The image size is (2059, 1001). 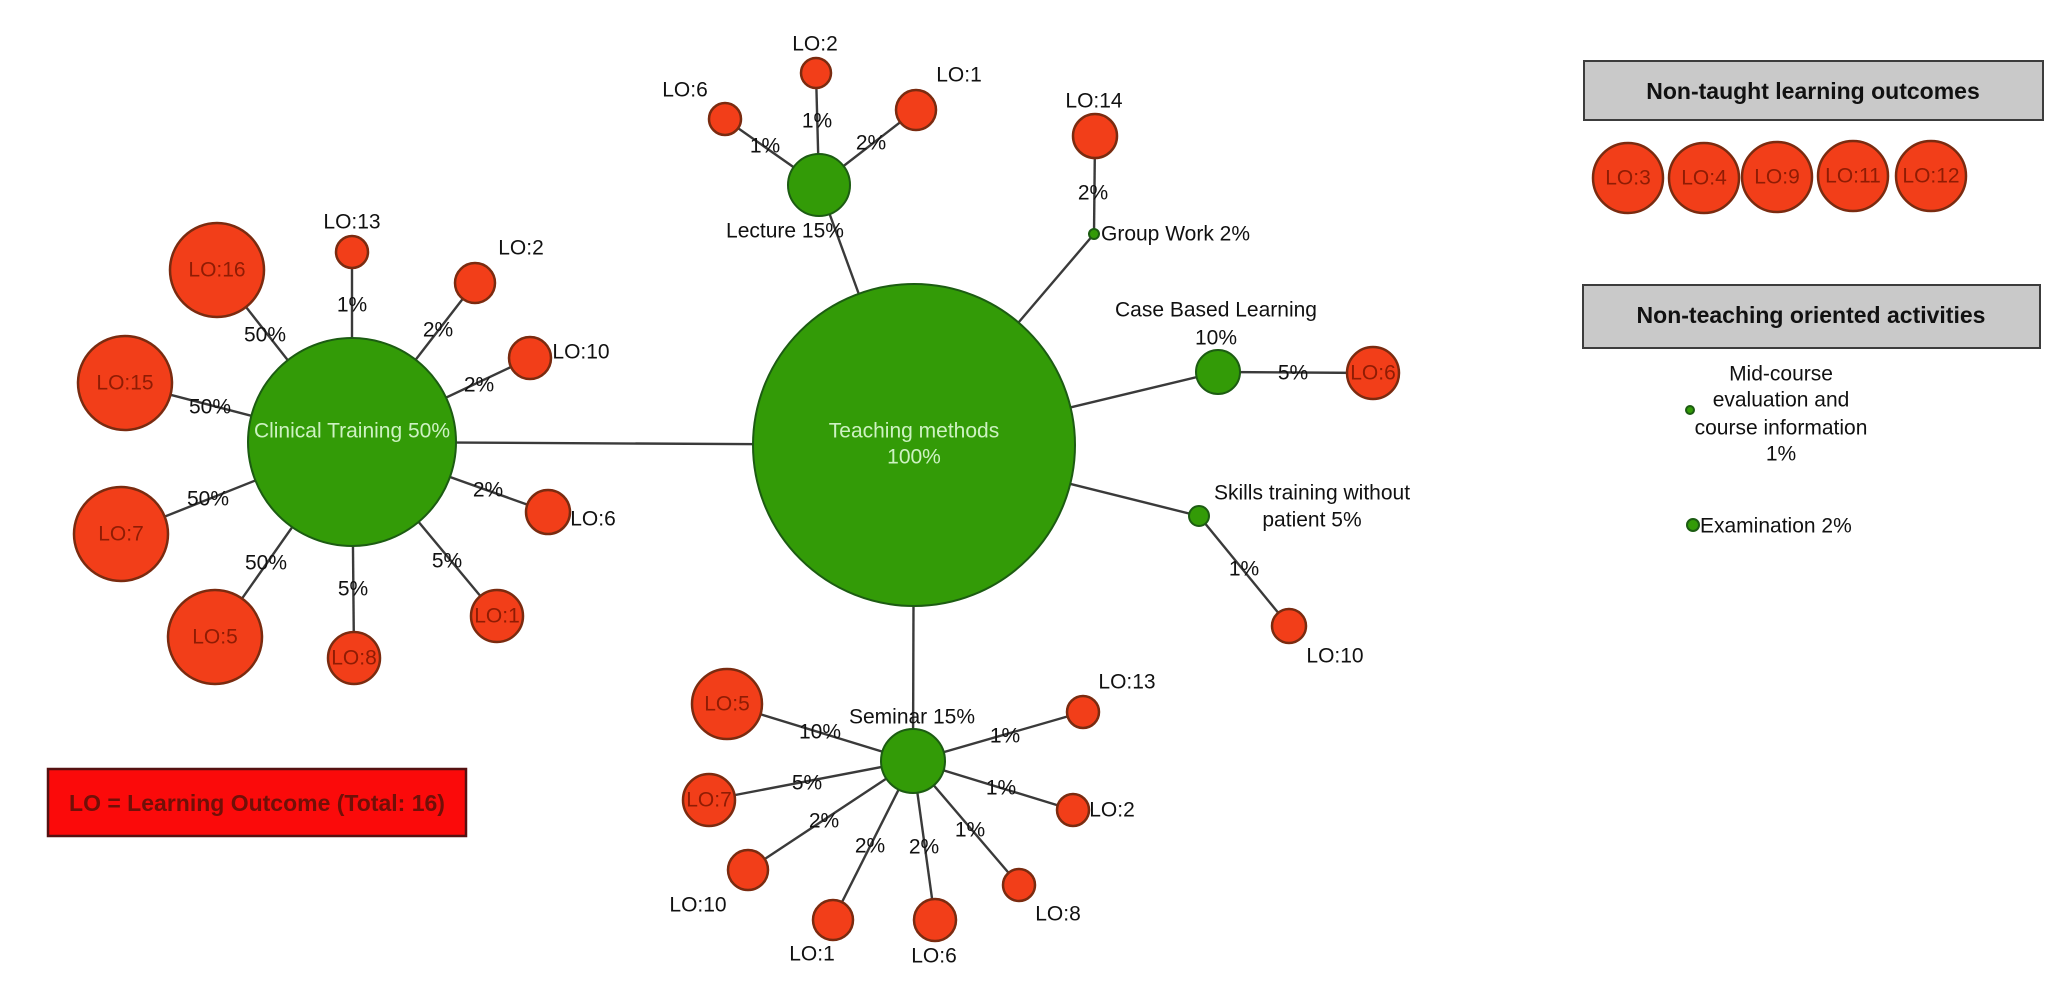 What do you see at coordinates (912, 717) in the screenshot?
I see `svg-text: Seminar 15%` at bounding box center [912, 717].